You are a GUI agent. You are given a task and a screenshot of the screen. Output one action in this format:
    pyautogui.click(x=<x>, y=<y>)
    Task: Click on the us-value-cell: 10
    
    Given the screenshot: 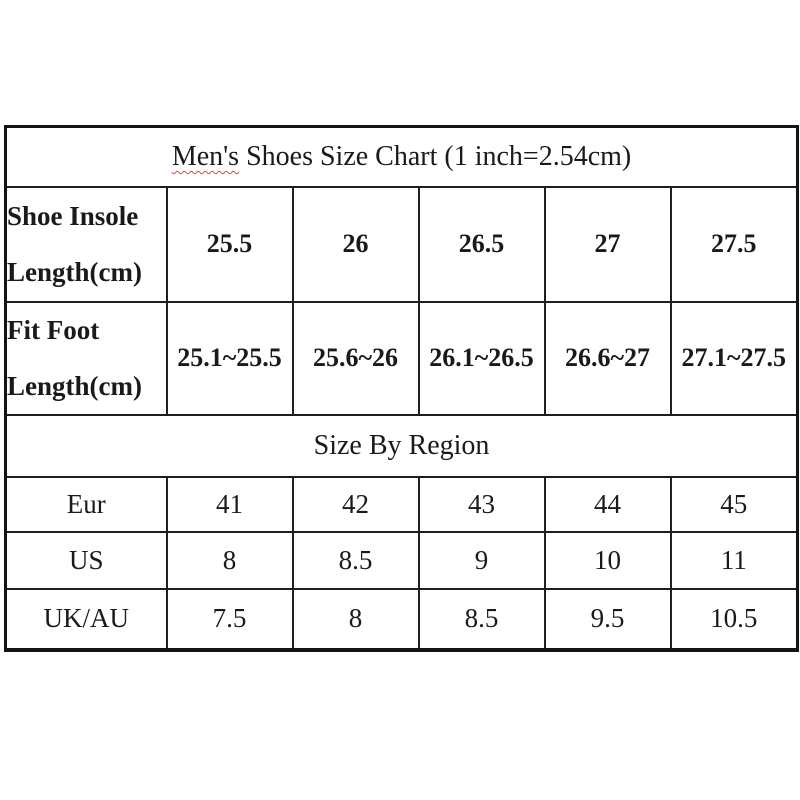 What is the action you would take?
    pyautogui.click(x=607, y=560)
    